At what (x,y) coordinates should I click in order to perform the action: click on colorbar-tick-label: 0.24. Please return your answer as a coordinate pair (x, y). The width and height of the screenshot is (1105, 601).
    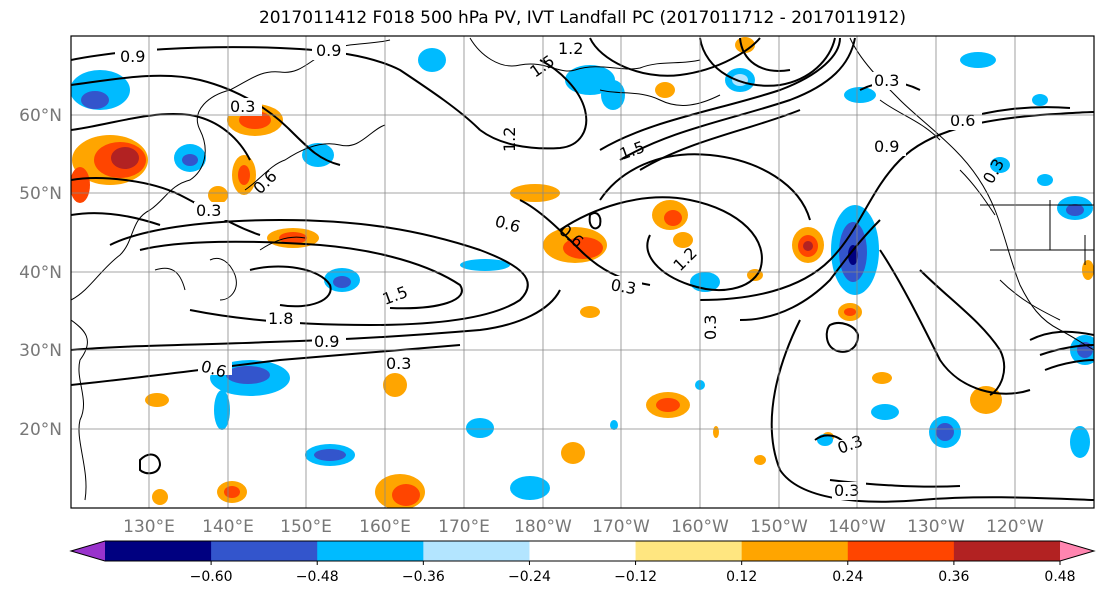
    Looking at the image, I should click on (847, 577).